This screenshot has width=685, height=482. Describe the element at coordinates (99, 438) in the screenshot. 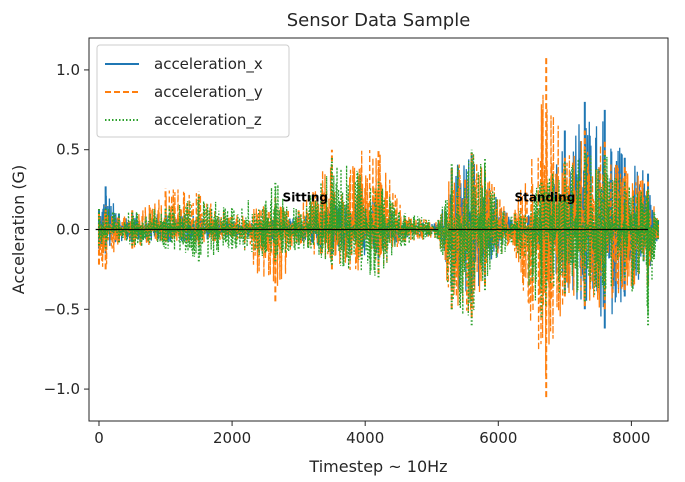

I see `x-tick-label: 0` at that location.